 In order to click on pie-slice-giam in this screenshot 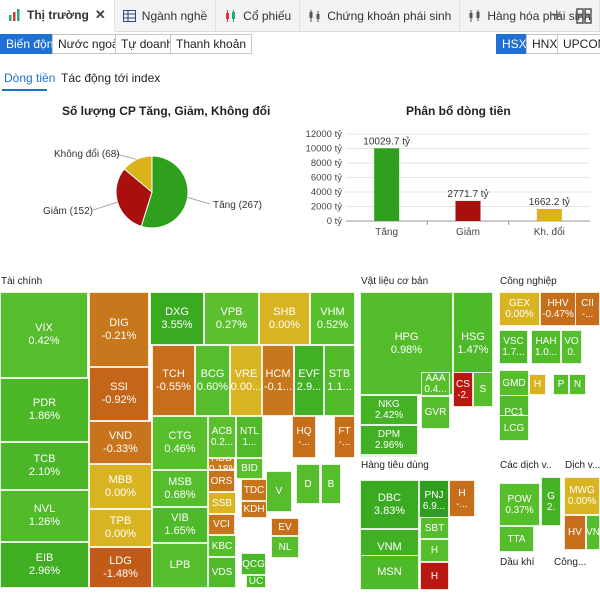, I will do `click(134, 197)`.